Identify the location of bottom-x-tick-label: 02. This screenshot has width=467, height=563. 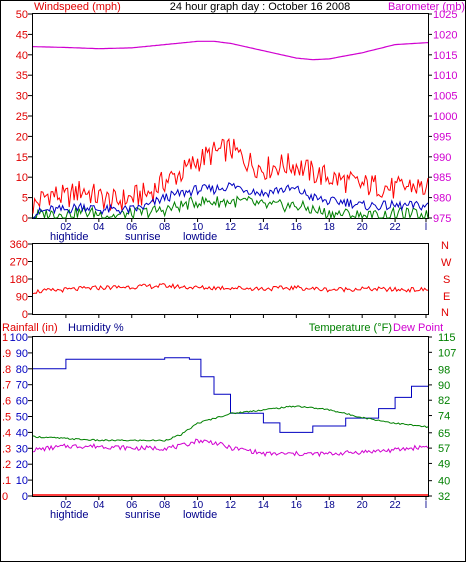
(66, 505).